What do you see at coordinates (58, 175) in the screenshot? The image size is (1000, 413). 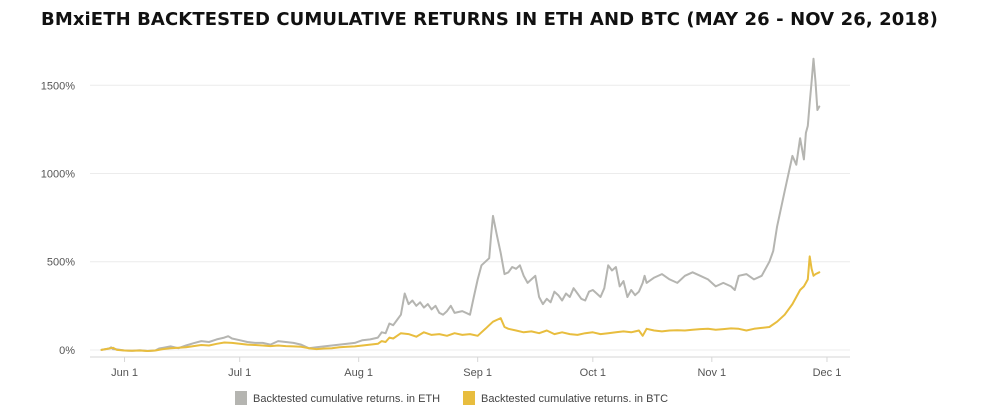 I see `y-tick-label: 1000%` at bounding box center [58, 175].